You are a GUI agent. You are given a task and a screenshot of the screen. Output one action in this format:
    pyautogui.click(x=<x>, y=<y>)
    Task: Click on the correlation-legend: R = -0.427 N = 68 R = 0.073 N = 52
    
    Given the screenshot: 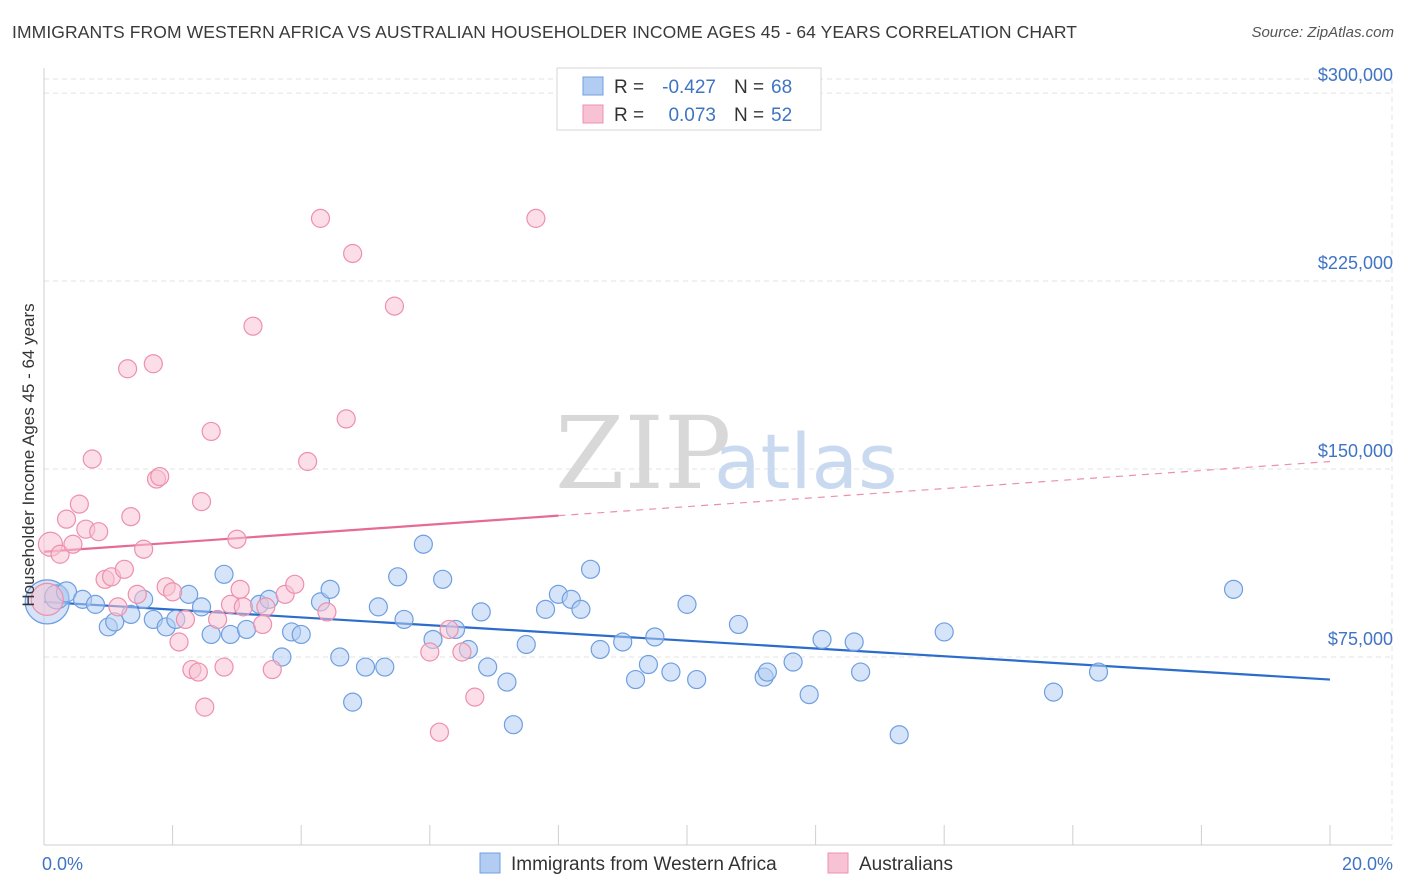 What is the action you would take?
    pyautogui.click(x=689, y=99)
    